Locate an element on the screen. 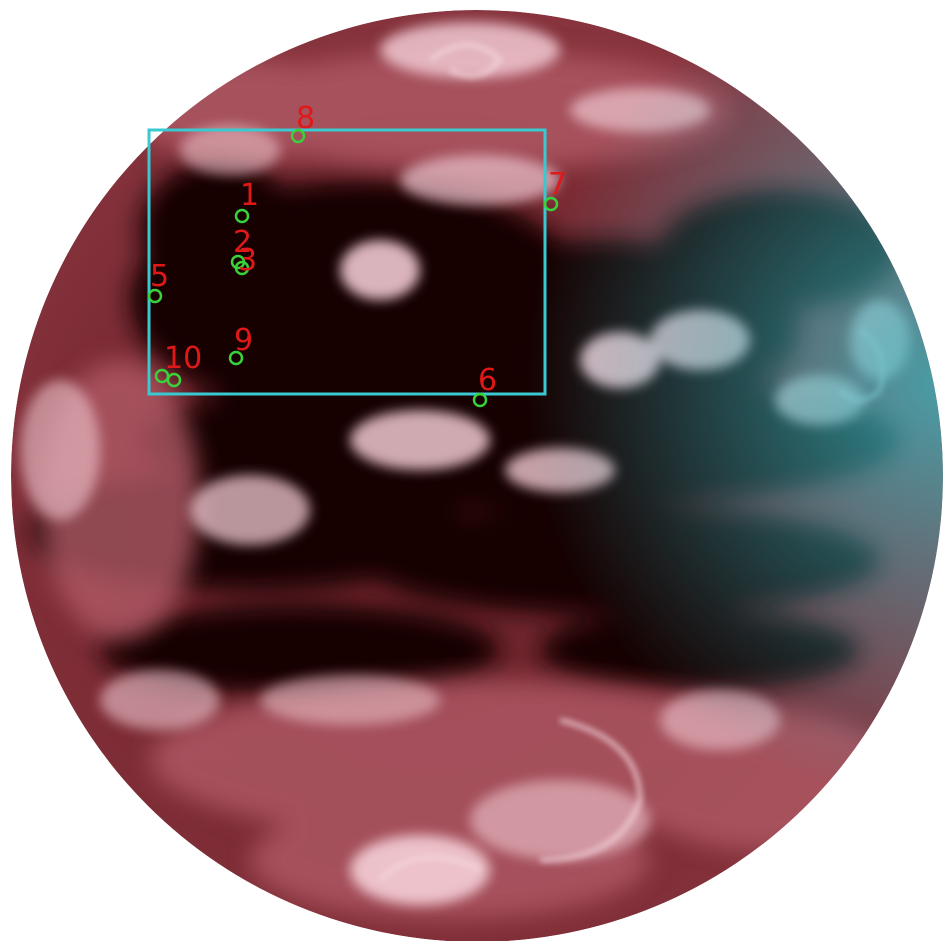  marker-9-label: 9 is located at coordinates (243, 340).